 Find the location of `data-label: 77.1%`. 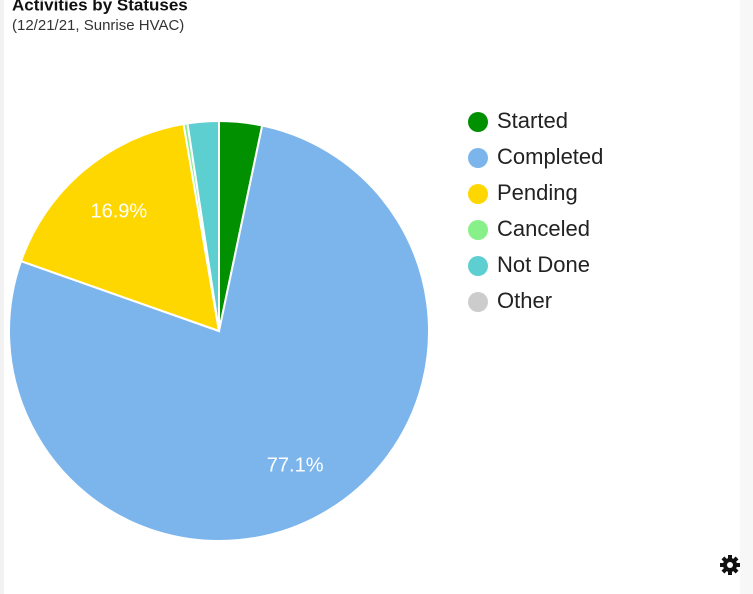

data-label: 77.1% is located at coordinates (295, 466).